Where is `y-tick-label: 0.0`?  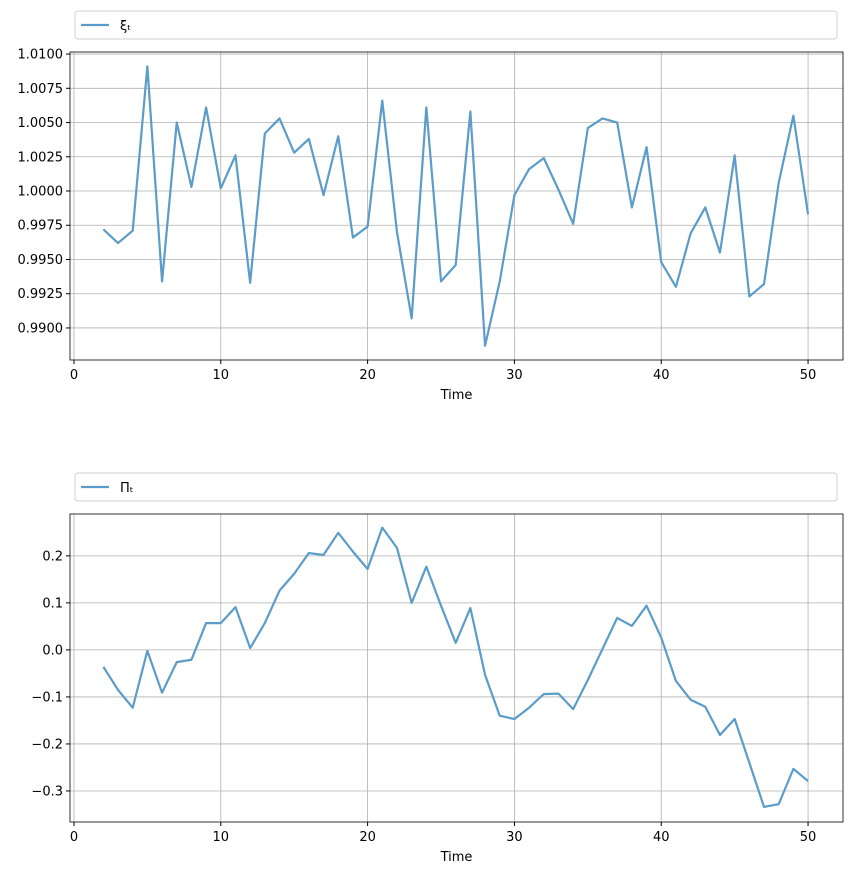 y-tick-label: 0.0 is located at coordinates (52, 650).